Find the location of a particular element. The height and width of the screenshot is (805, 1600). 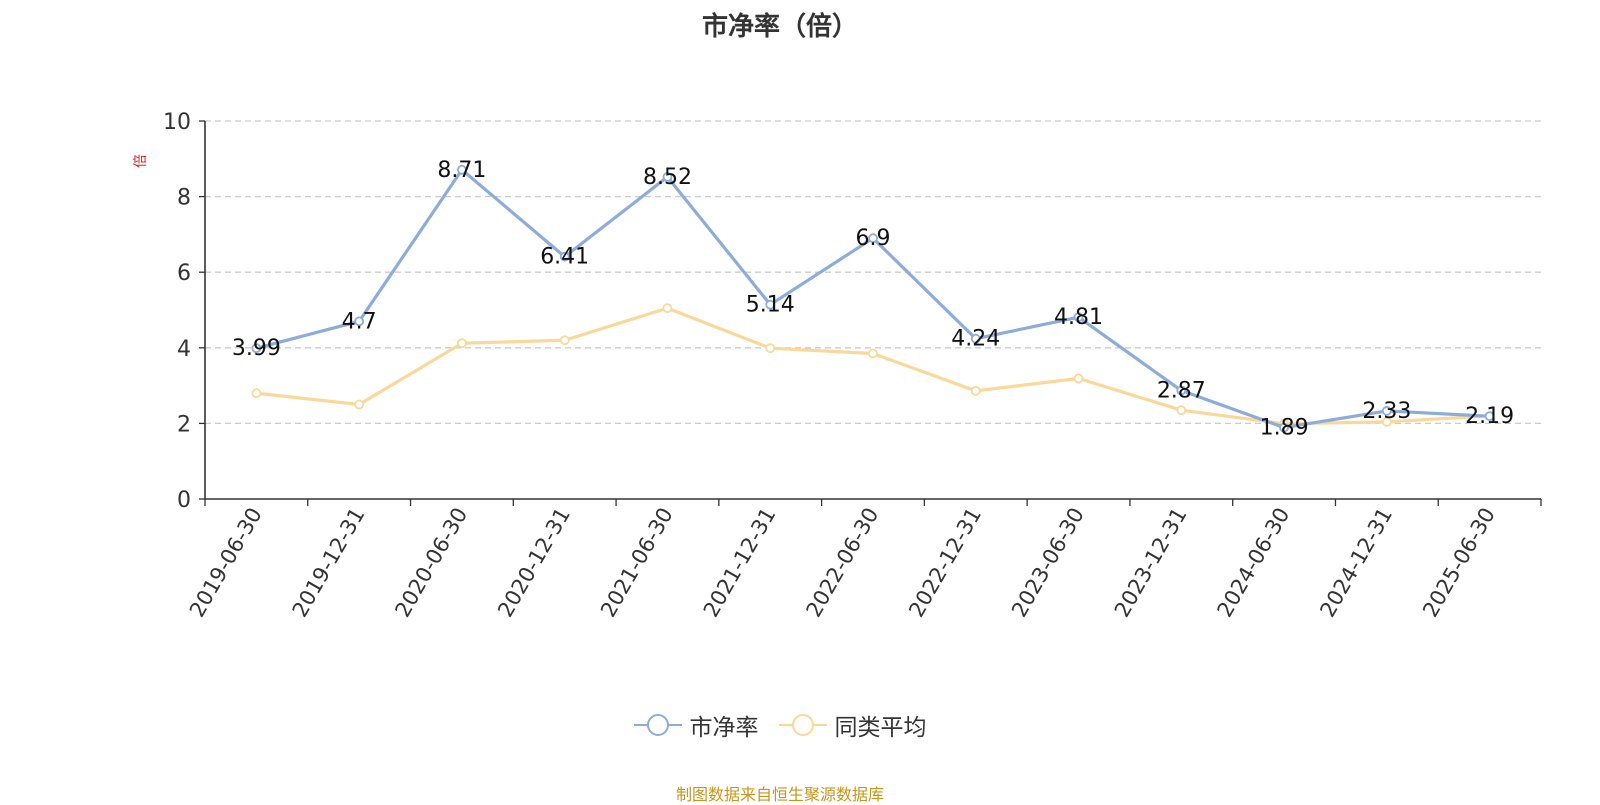

data-label: 8.52 is located at coordinates (667, 177).